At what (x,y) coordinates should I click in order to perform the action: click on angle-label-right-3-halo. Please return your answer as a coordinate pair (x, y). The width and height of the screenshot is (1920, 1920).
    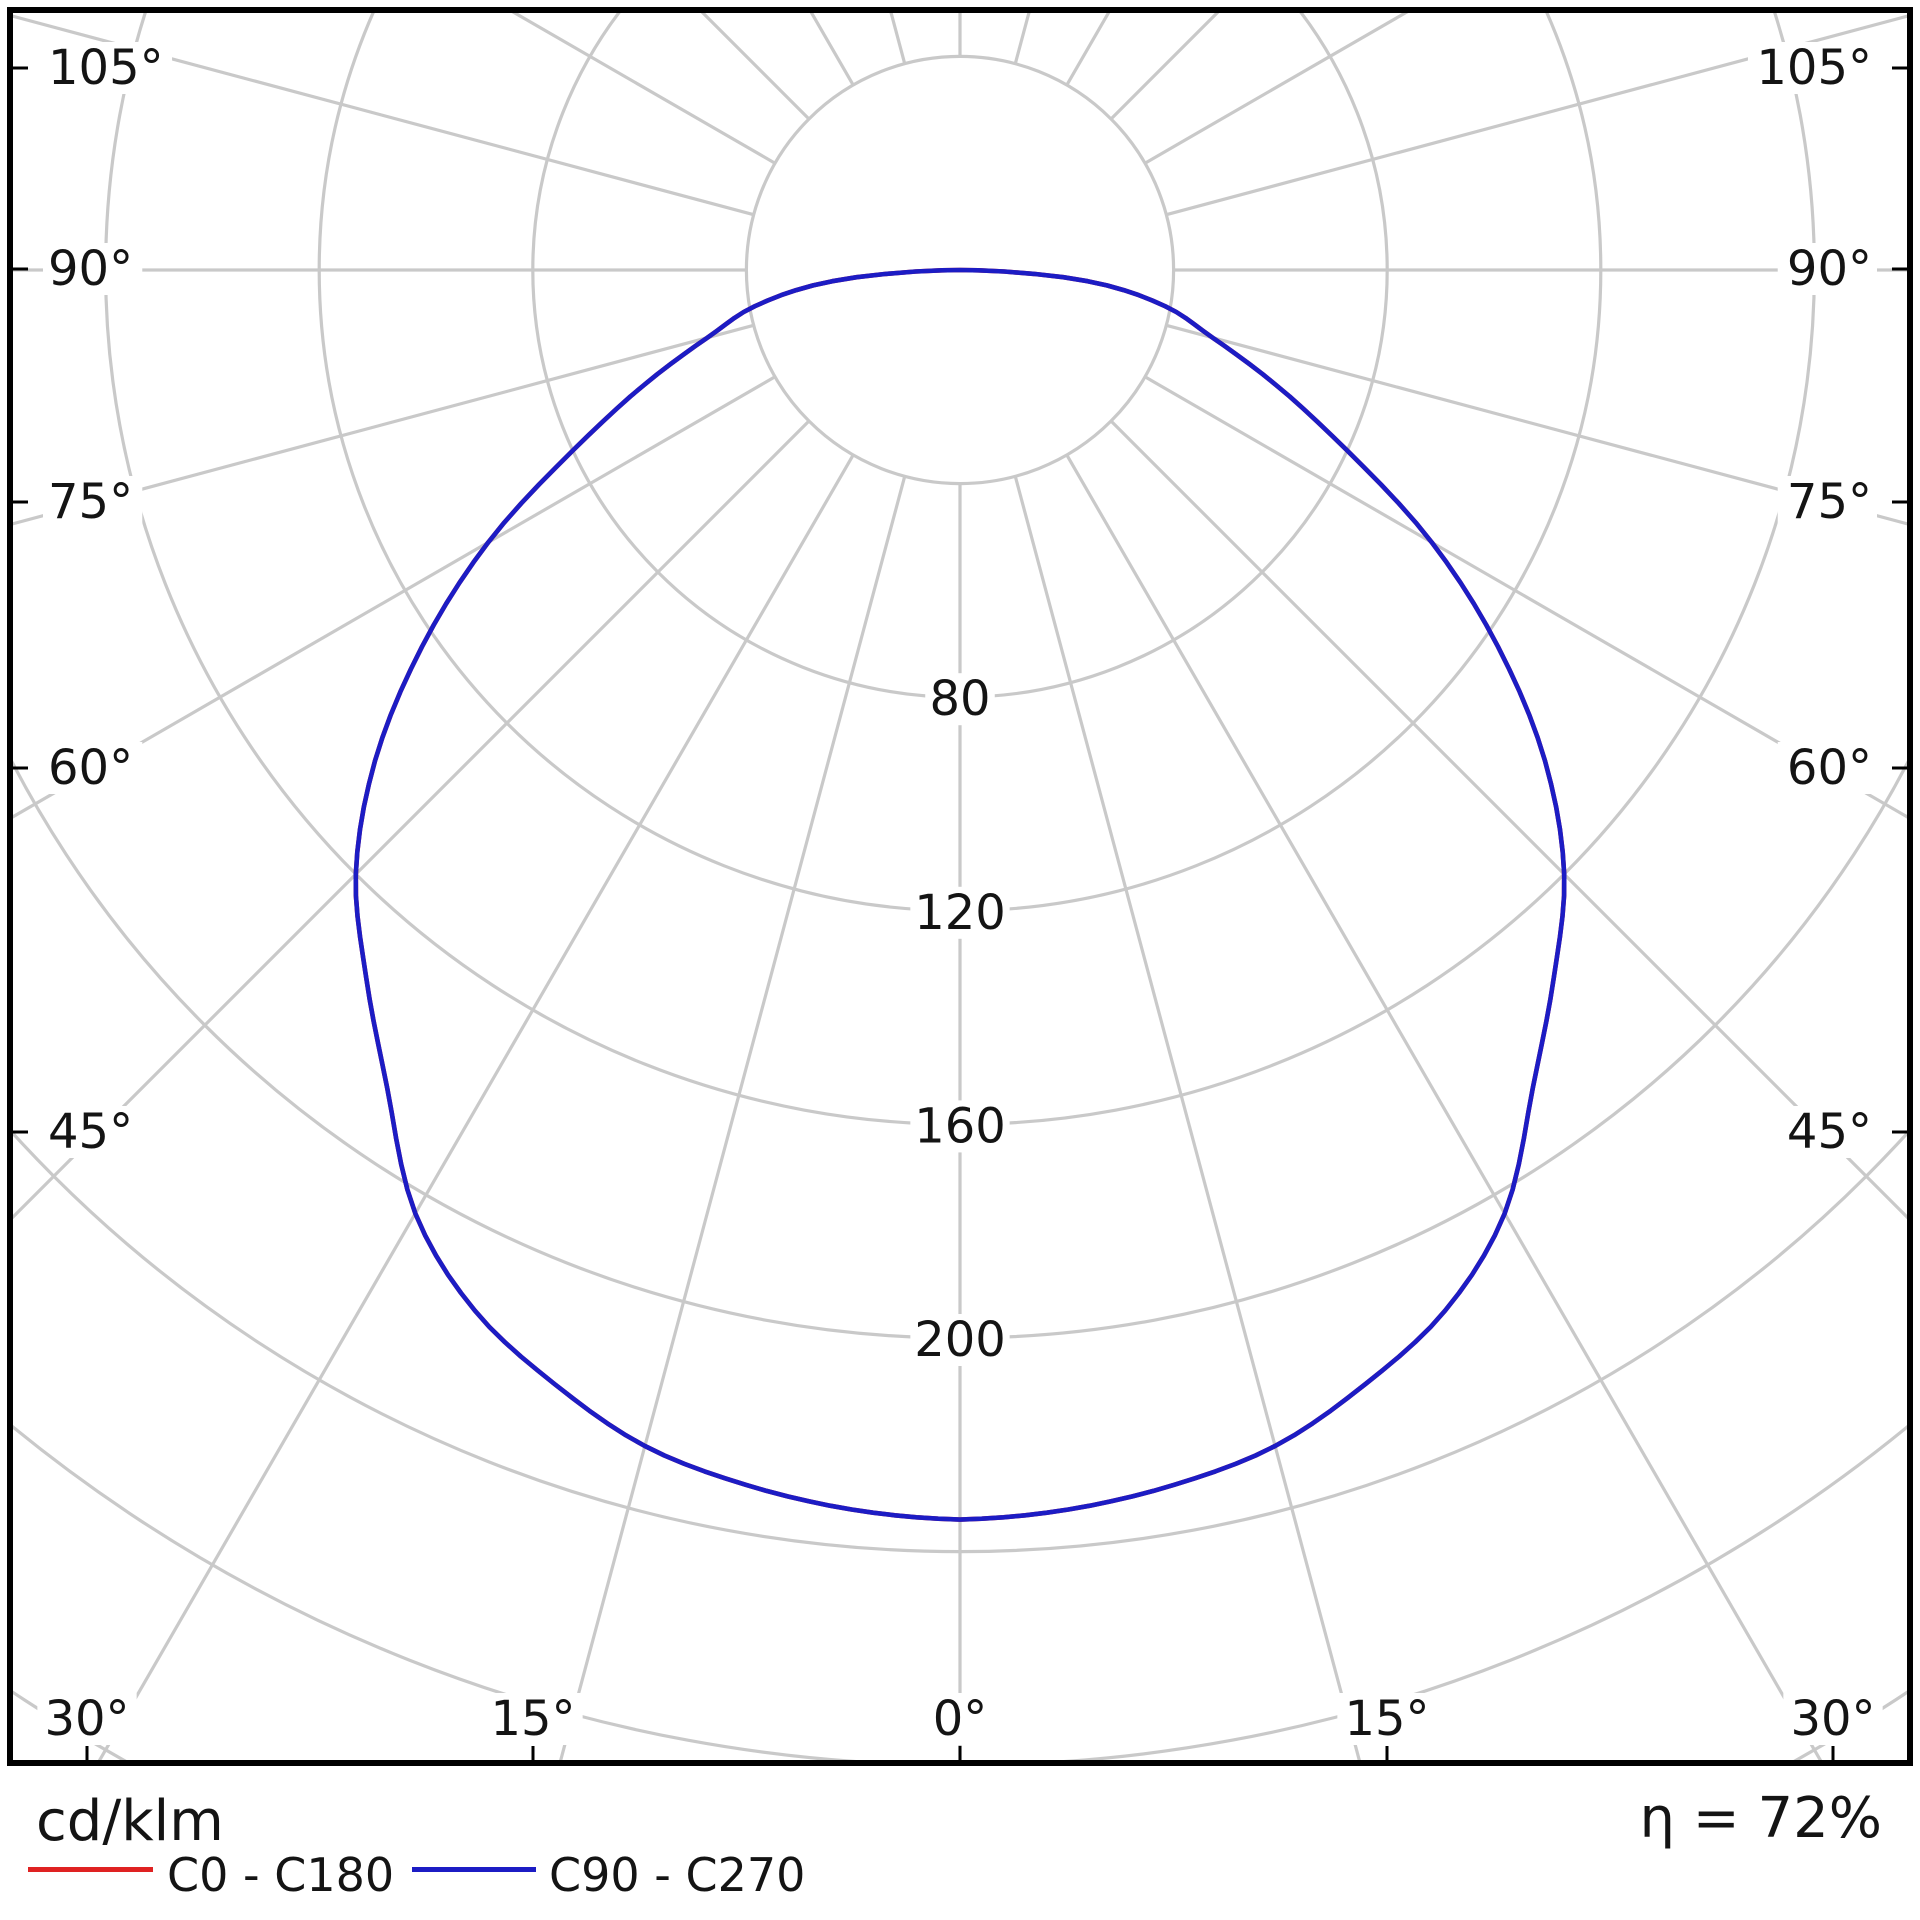
    Looking at the image, I should click on (1827, 768).